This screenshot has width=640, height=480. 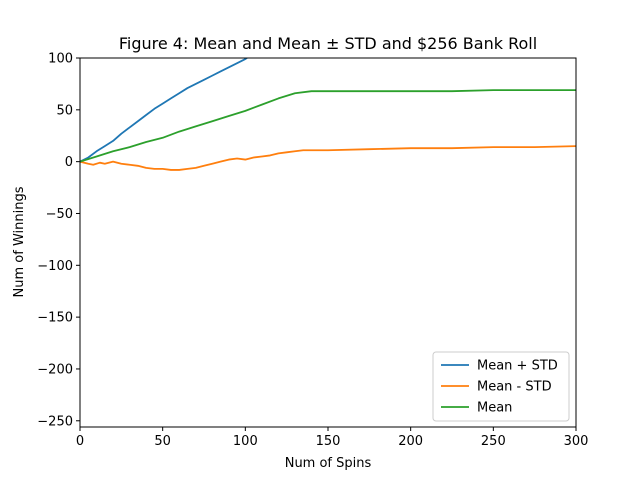 I want to click on legend-label: Mean + STD, so click(x=517, y=366).